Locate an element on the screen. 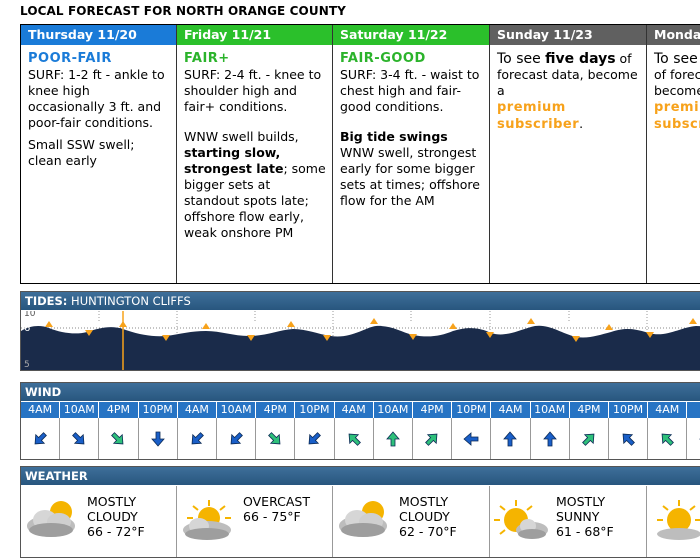 The width and height of the screenshot is (700, 560). weather-cell: MOSTLY CLOUDY 66 - 72°F is located at coordinates (99, 521).